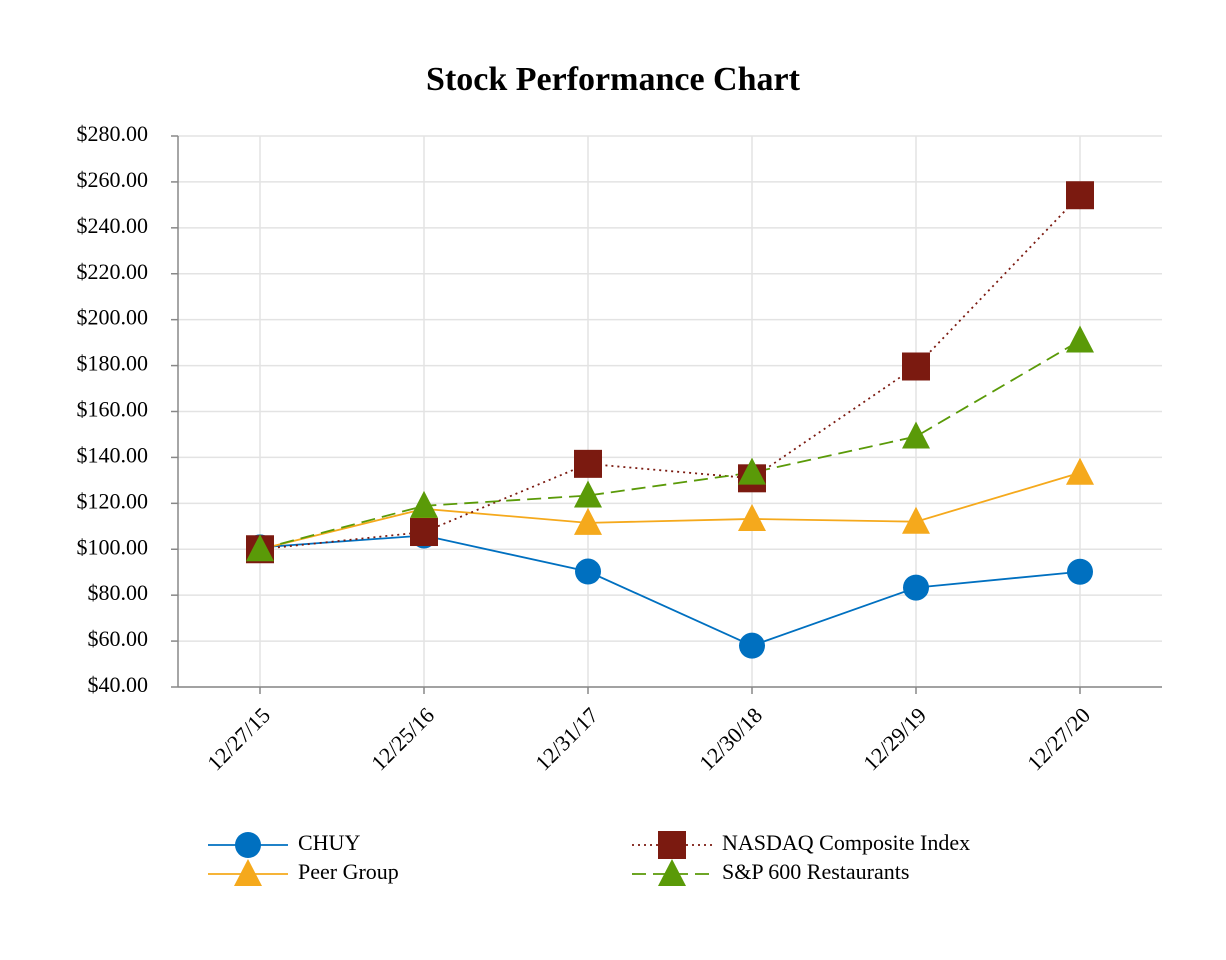 This screenshot has height=960, width=1226. I want to click on y-tick-label: $120.00, so click(113, 500).